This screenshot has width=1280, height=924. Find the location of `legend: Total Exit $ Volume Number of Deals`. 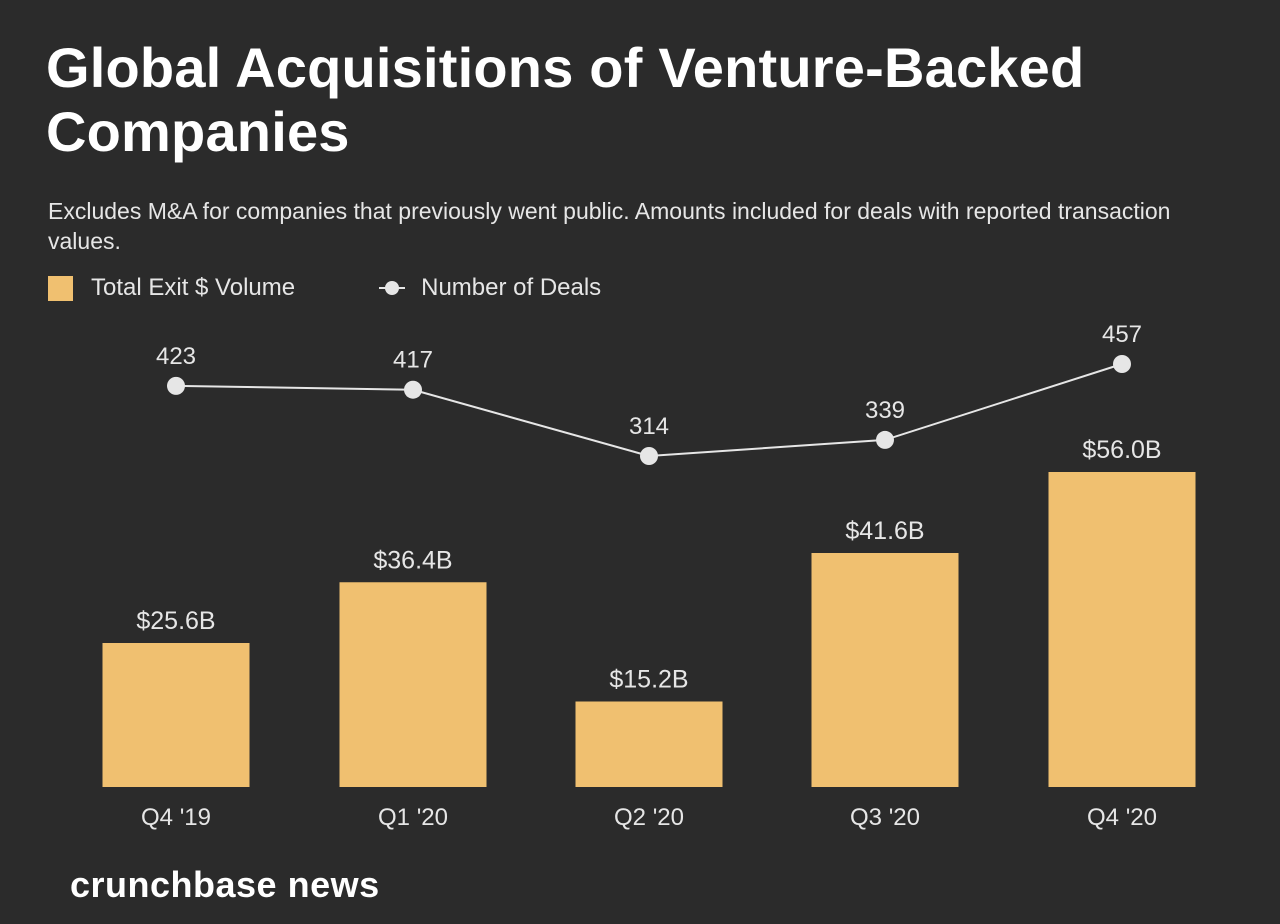

legend: Total Exit $ Volume Number of Deals is located at coordinates (324, 288).